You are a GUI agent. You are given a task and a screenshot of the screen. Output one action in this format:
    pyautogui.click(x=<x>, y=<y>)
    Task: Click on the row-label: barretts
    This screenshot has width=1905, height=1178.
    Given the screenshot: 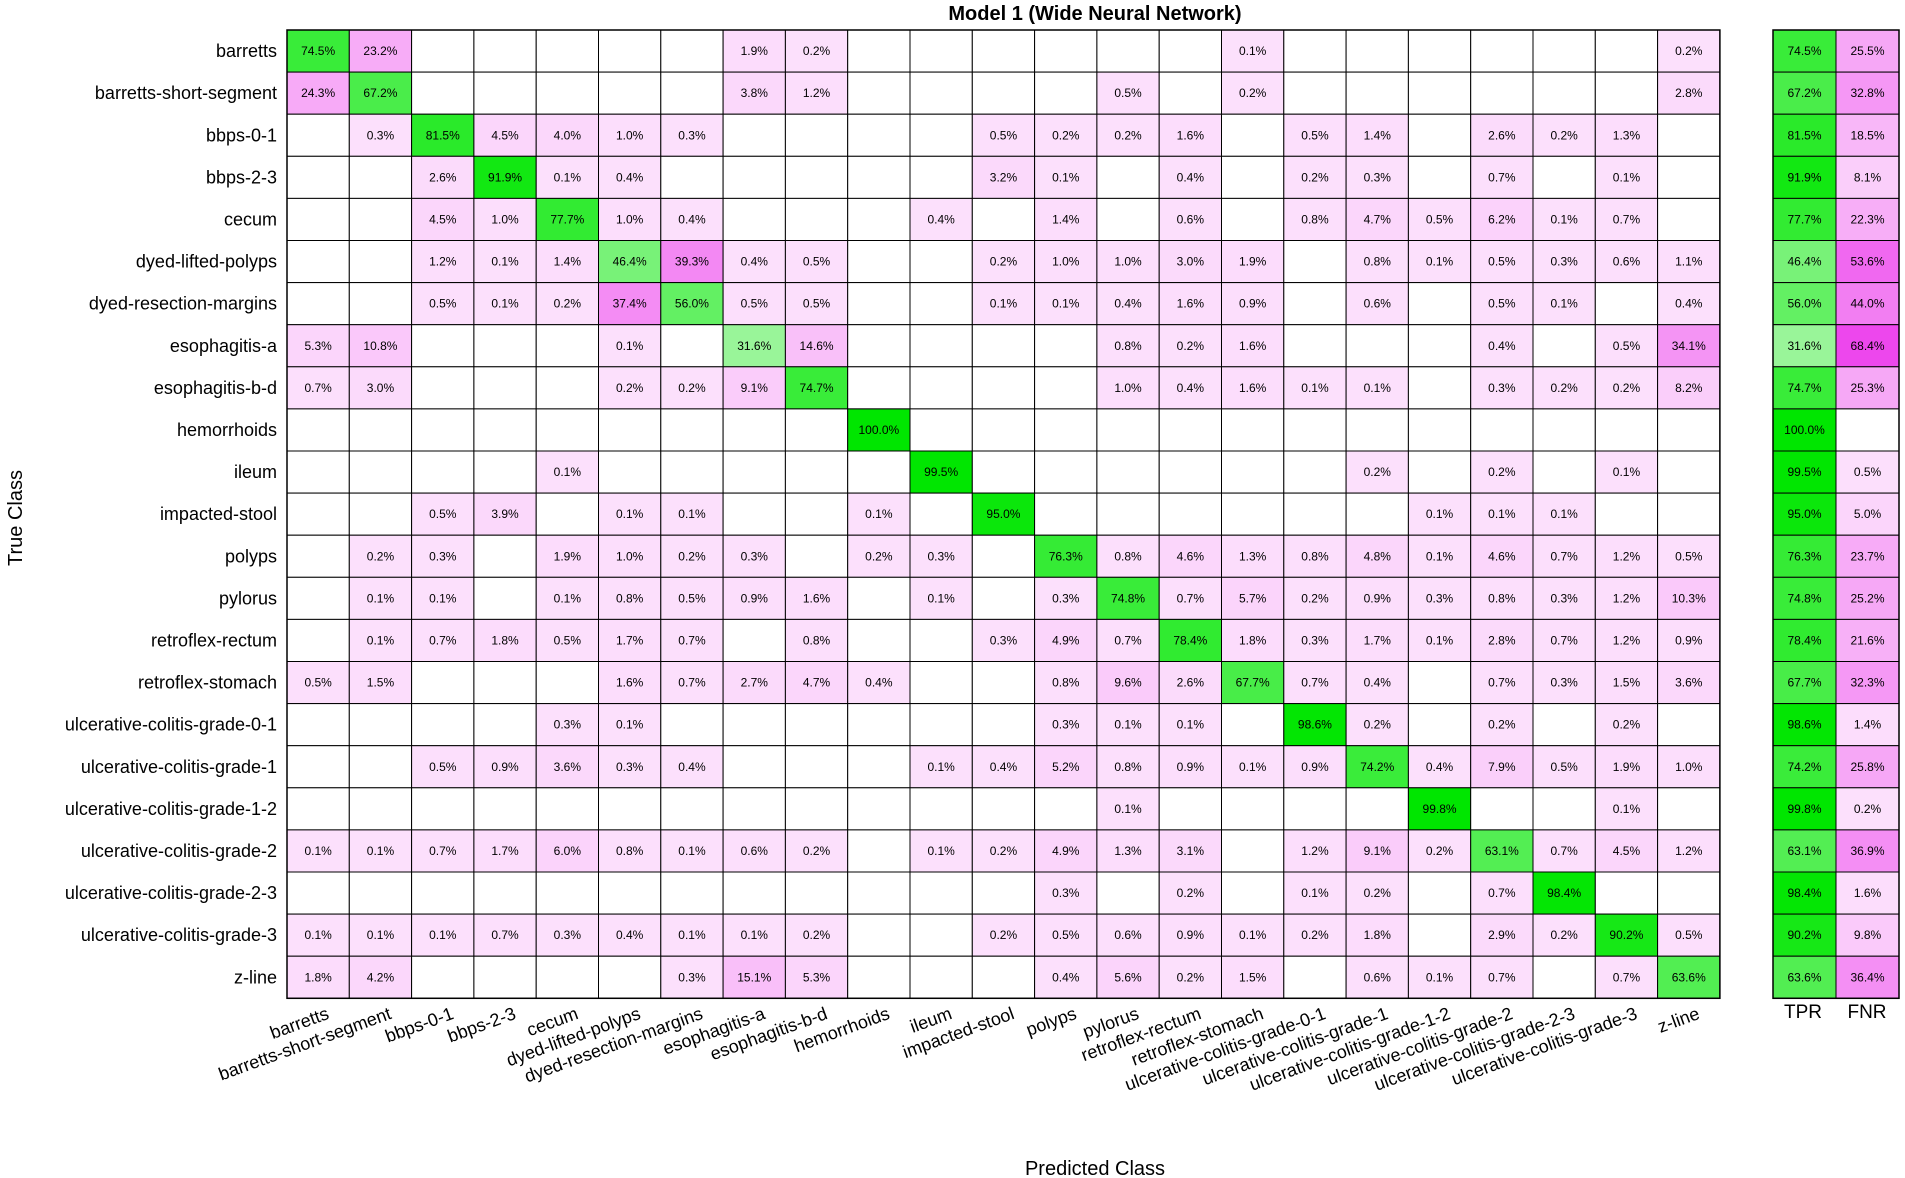 What is the action you would take?
    pyautogui.click(x=246, y=51)
    